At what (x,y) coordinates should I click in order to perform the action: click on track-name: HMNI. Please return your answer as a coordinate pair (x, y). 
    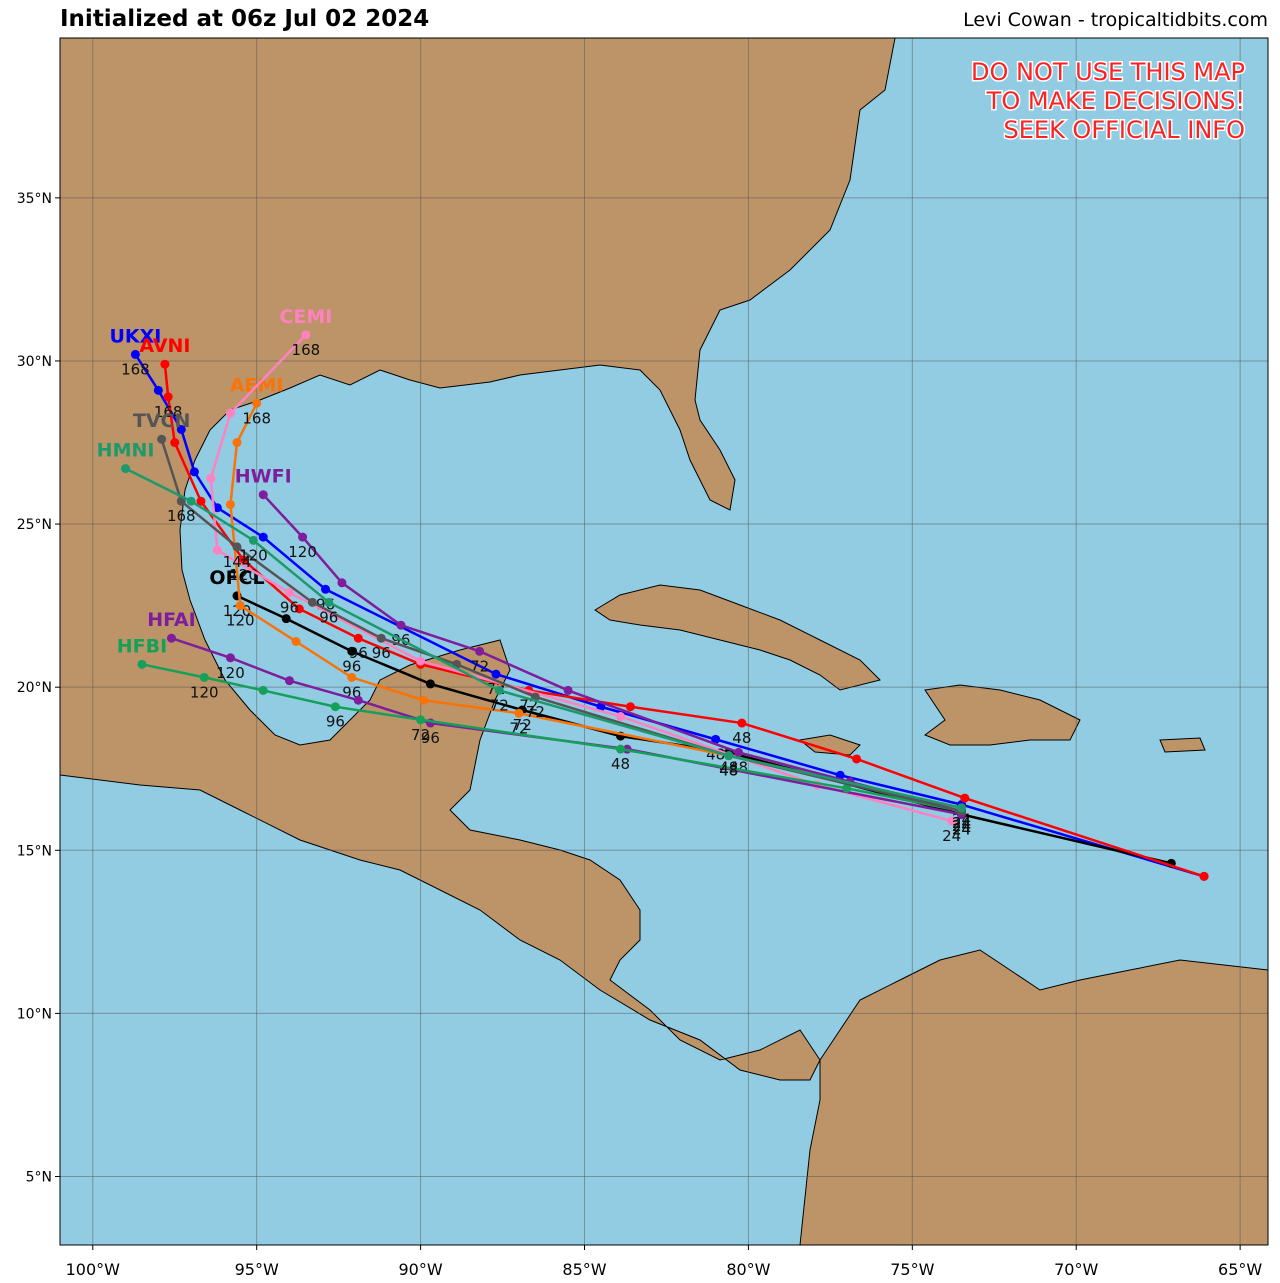
    Looking at the image, I should click on (126, 451).